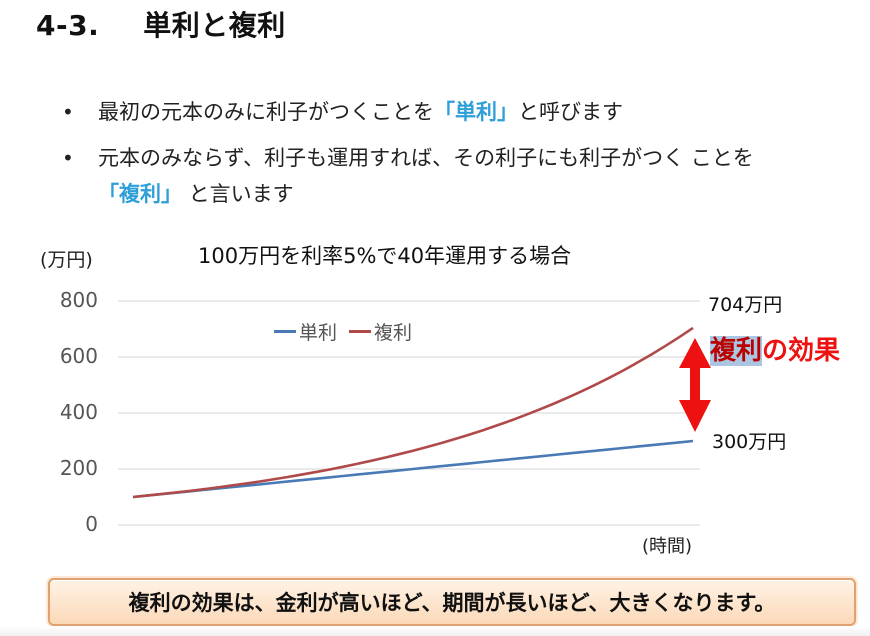 Image resolution: width=870 pixels, height=636 pixels. Describe the element at coordinates (570, 112) in the screenshot. I see `bullet-text: と呼びます` at that location.